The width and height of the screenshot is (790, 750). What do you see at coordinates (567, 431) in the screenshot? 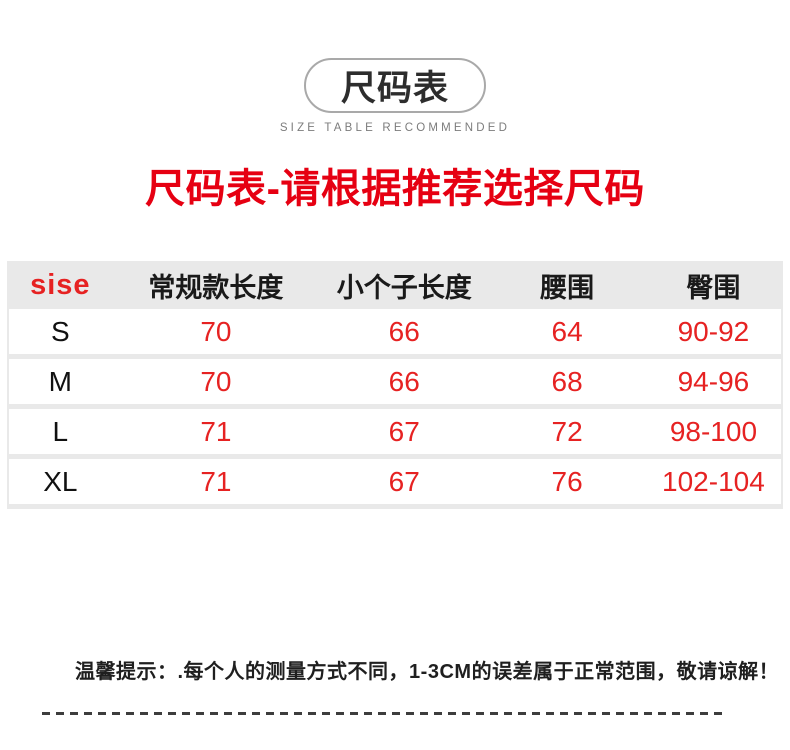
I see `waist-value: 72` at bounding box center [567, 431].